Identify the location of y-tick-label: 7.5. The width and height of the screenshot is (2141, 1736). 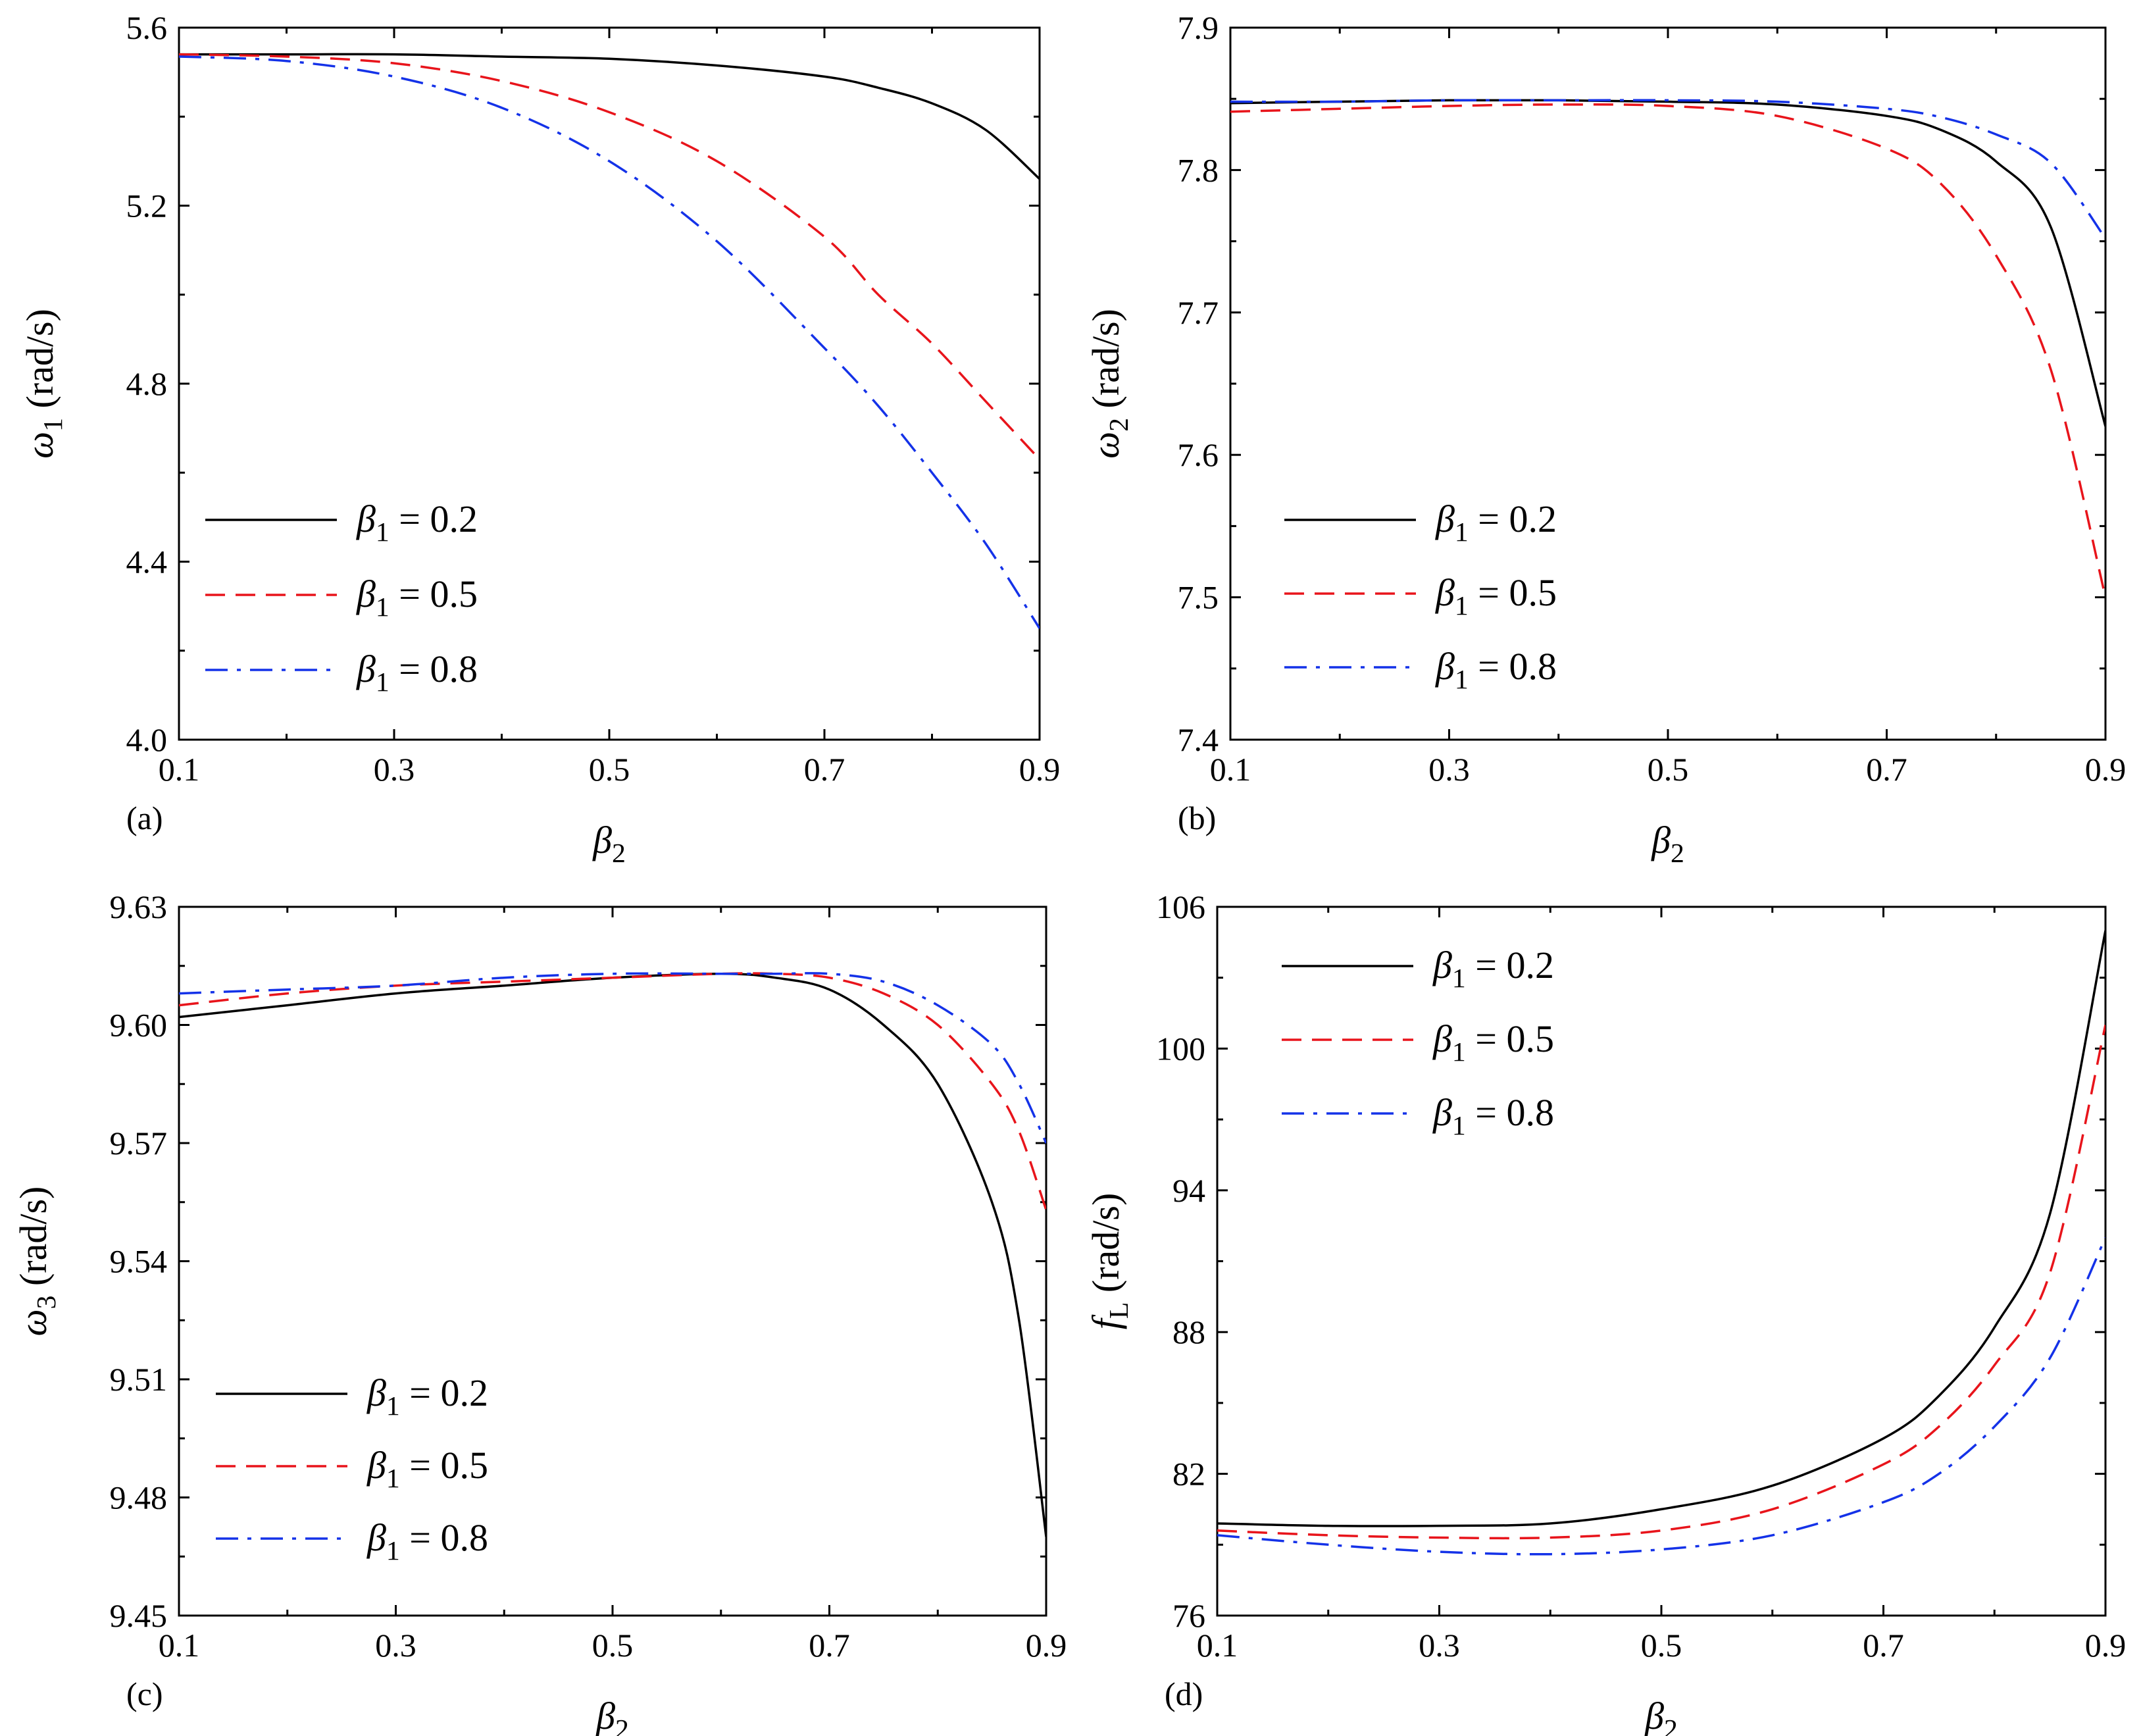
(1198, 597).